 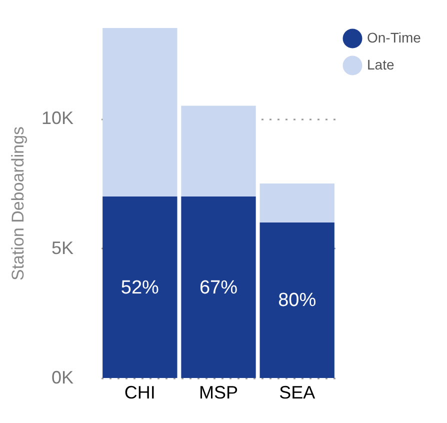 I want to click on annotation: 67%, so click(x=218, y=287).